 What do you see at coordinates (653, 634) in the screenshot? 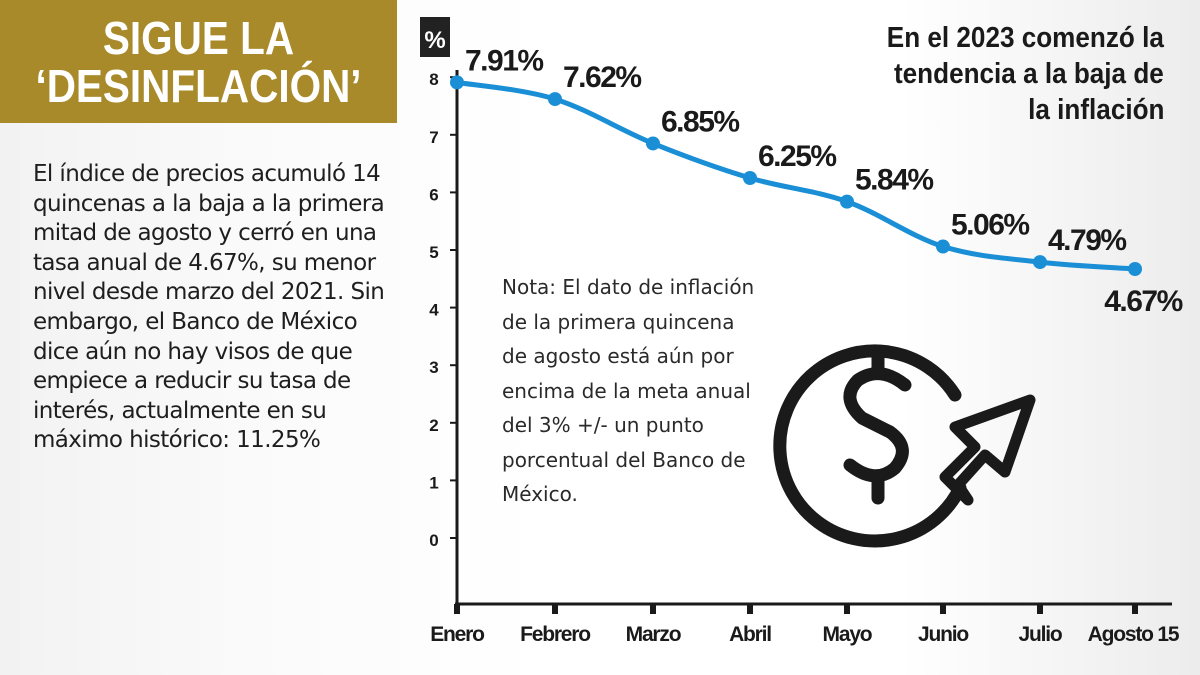
I see `x-tick-label: Marzo` at bounding box center [653, 634].